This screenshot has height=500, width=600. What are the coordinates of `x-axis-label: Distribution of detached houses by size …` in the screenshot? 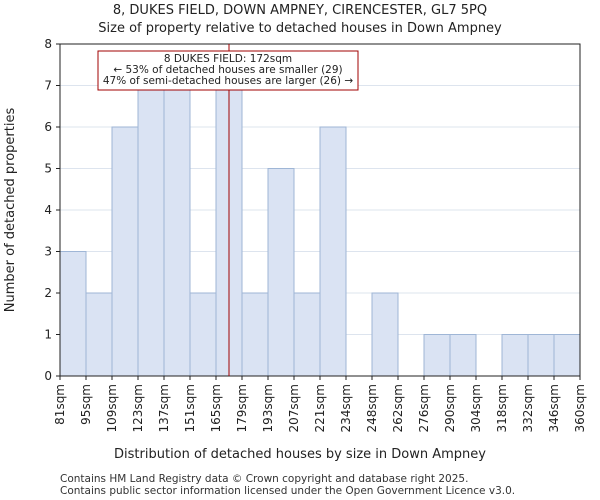 It's located at (300, 454).